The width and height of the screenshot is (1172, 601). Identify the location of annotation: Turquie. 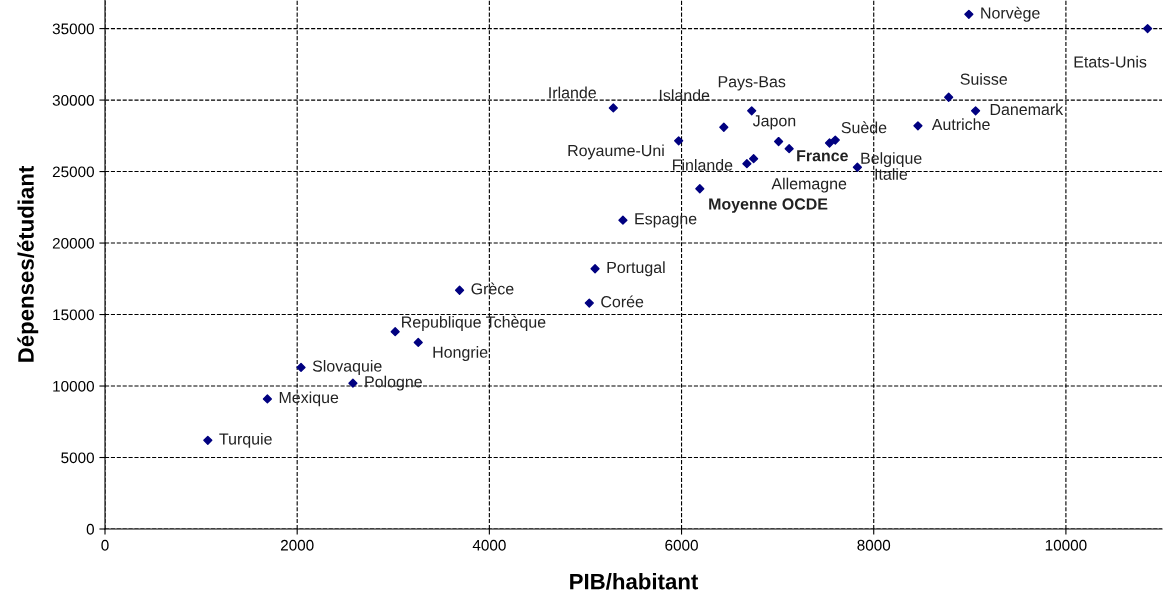
(245, 440).